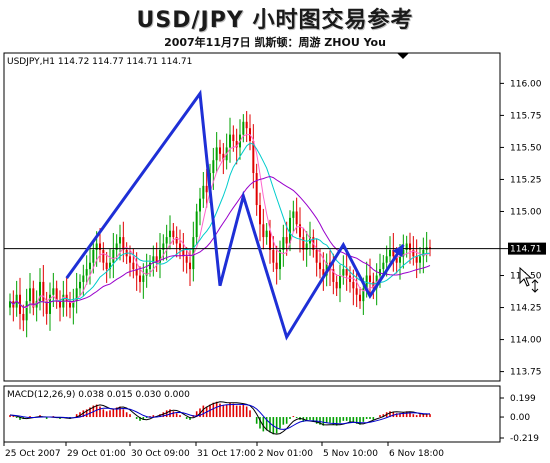 This screenshot has height=463, width=550. I want to click on macd-line, so click(220, 418).